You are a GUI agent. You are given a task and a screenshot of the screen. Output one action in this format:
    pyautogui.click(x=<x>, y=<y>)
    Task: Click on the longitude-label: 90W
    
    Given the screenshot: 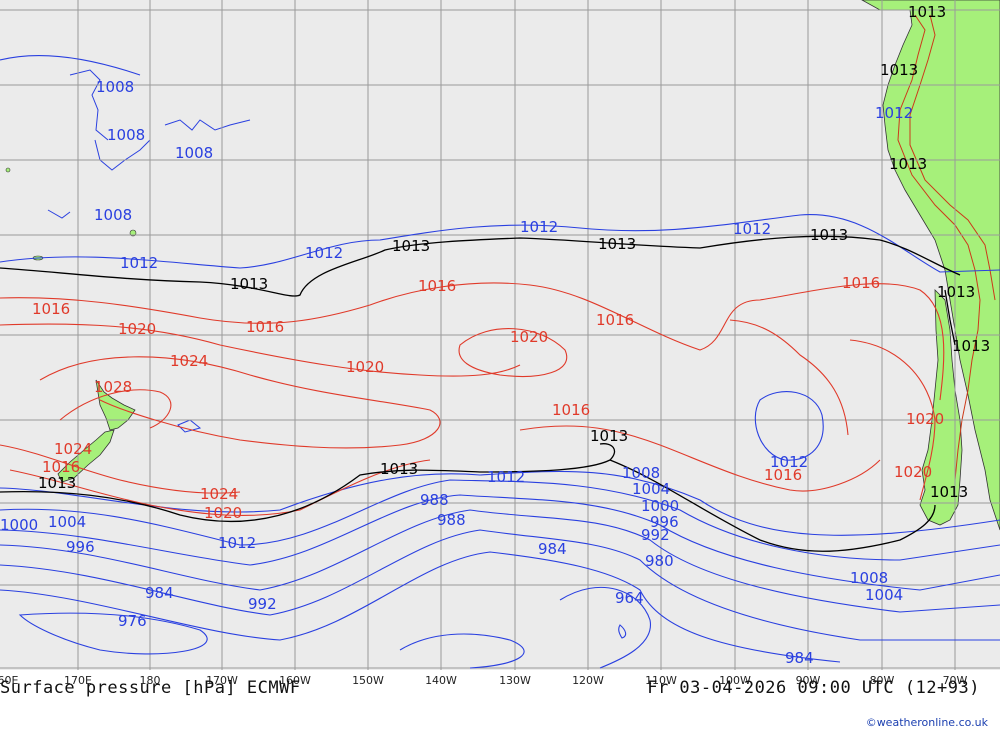 What is the action you would take?
    pyautogui.click(x=808, y=680)
    